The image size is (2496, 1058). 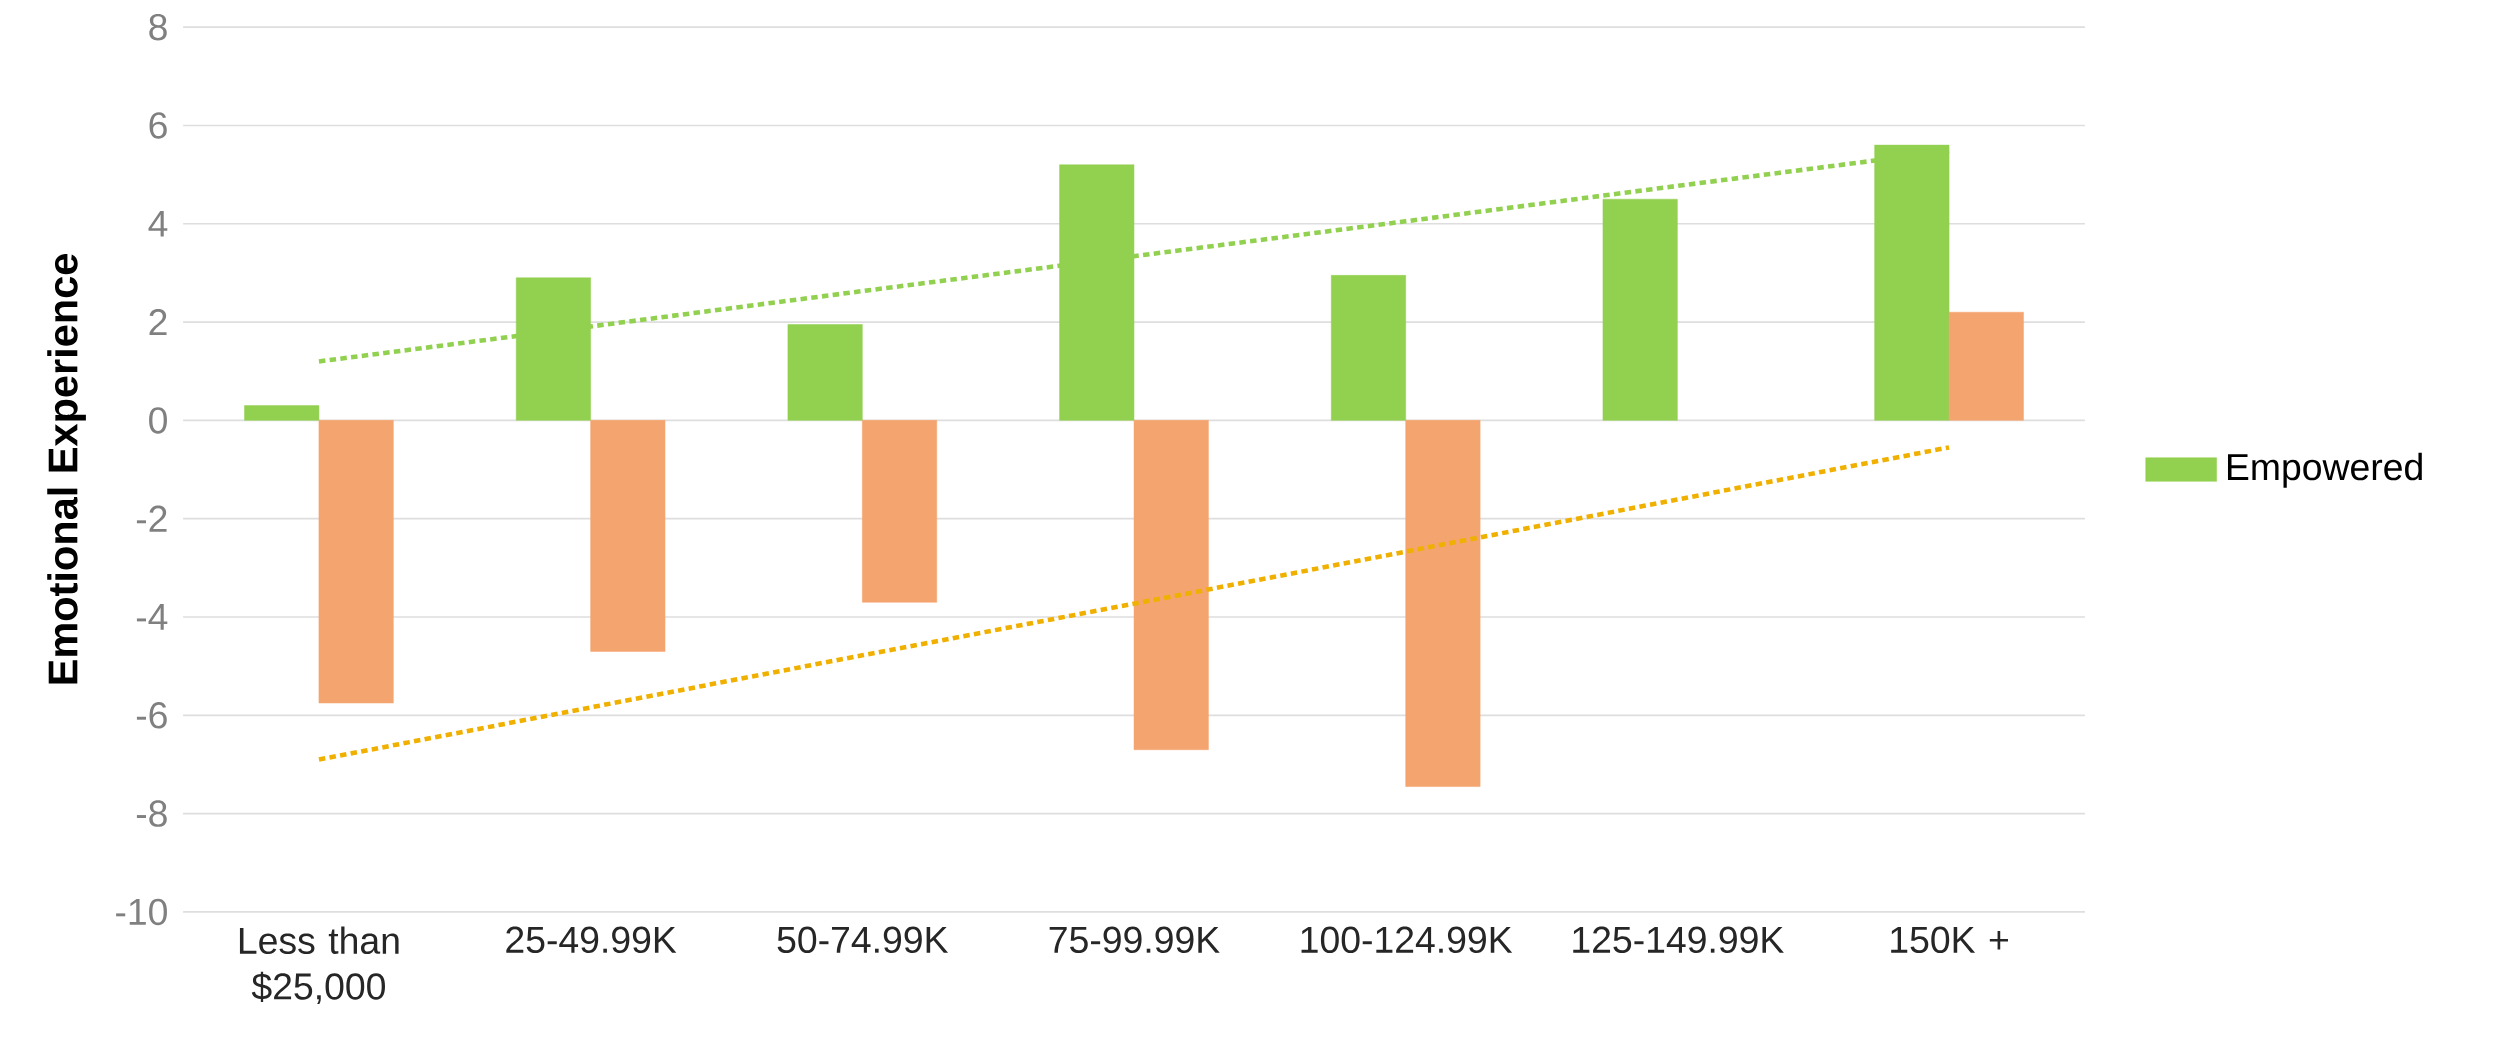 What do you see at coordinates (1949, 939) in the screenshot?
I see `x-tick-label: 150K +` at bounding box center [1949, 939].